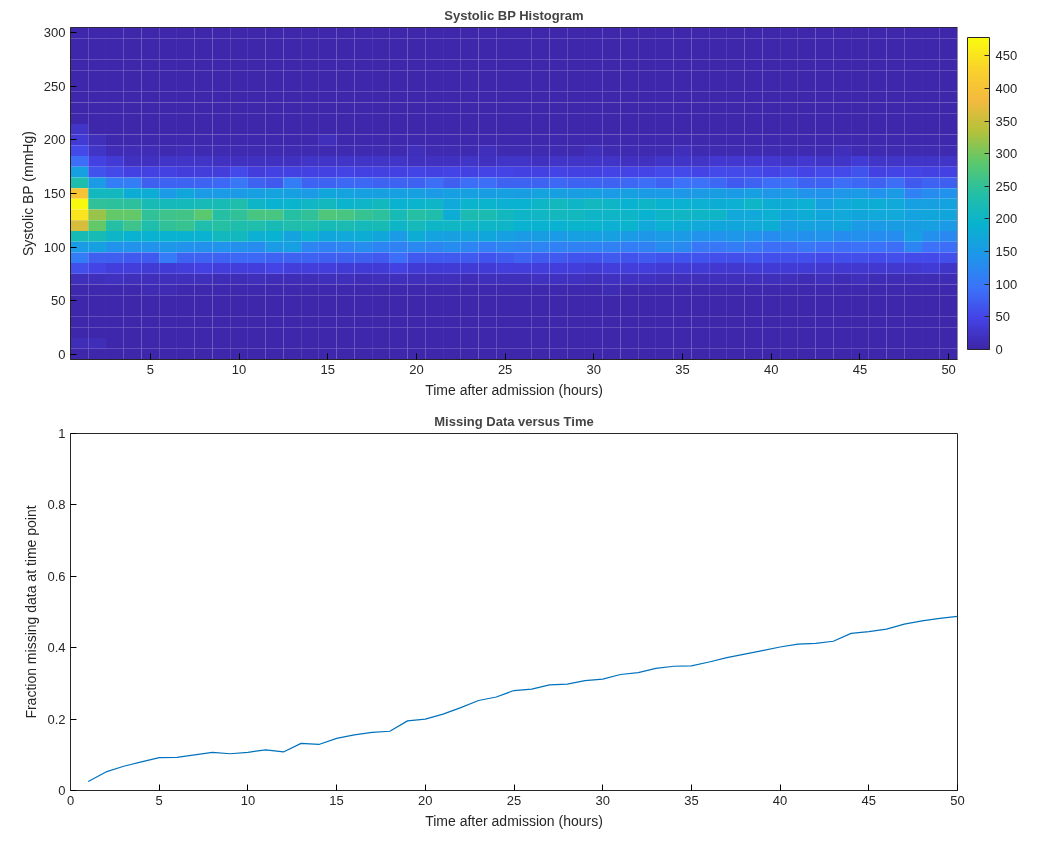  Describe the element at coordinates (54, 193) in the screenshot. I see `y-tick-label: 150` at that location.